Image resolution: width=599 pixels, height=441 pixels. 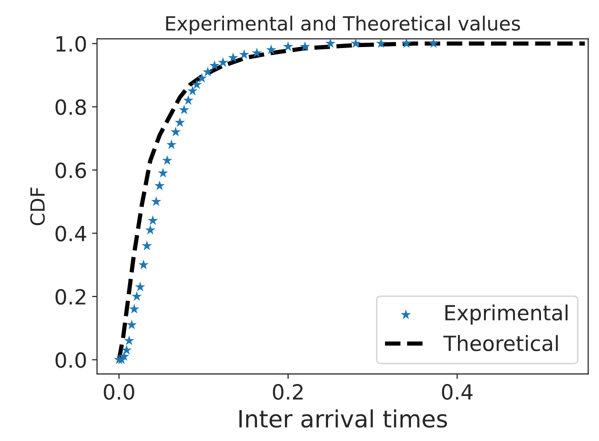 What do you see at coordinates (37, 207) in the screenshot?
I see `y-axis-title: CDF` at bounding box center [37, 207].